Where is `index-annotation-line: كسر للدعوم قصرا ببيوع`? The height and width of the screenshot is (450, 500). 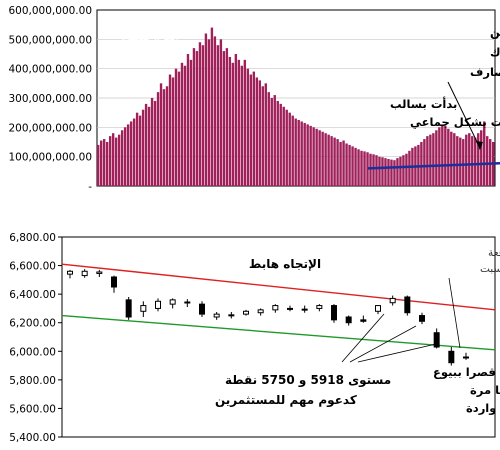
index-annotation-line: كسر للدعوم قصرا ببيوع is located at coordinates (466, 372).